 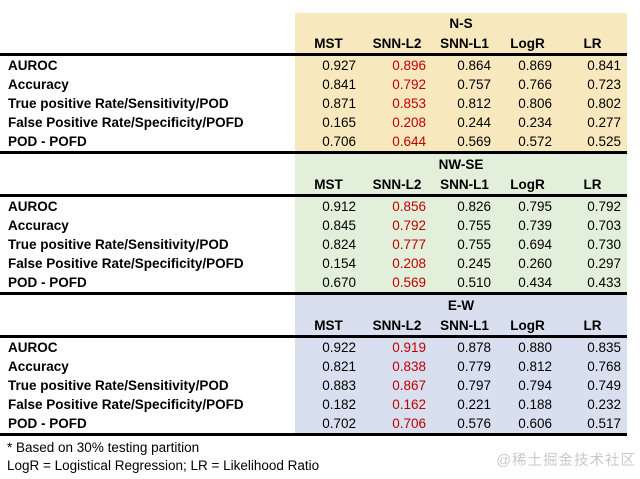 What do you see at coordinates (604, 122) in the screenshot?
I see `value-cell: 0.277` at bounding box center [604, 122].